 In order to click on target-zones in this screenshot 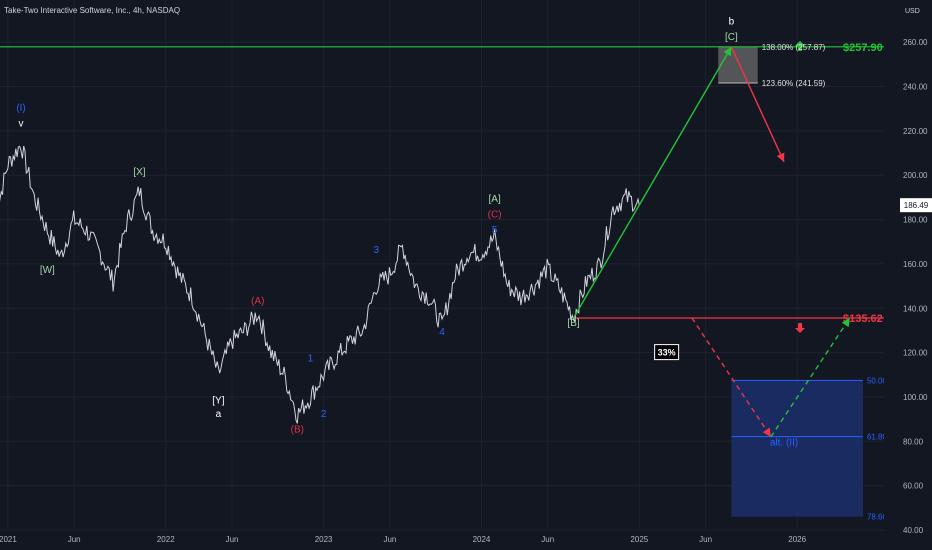, I will do `click(790, 281)`.